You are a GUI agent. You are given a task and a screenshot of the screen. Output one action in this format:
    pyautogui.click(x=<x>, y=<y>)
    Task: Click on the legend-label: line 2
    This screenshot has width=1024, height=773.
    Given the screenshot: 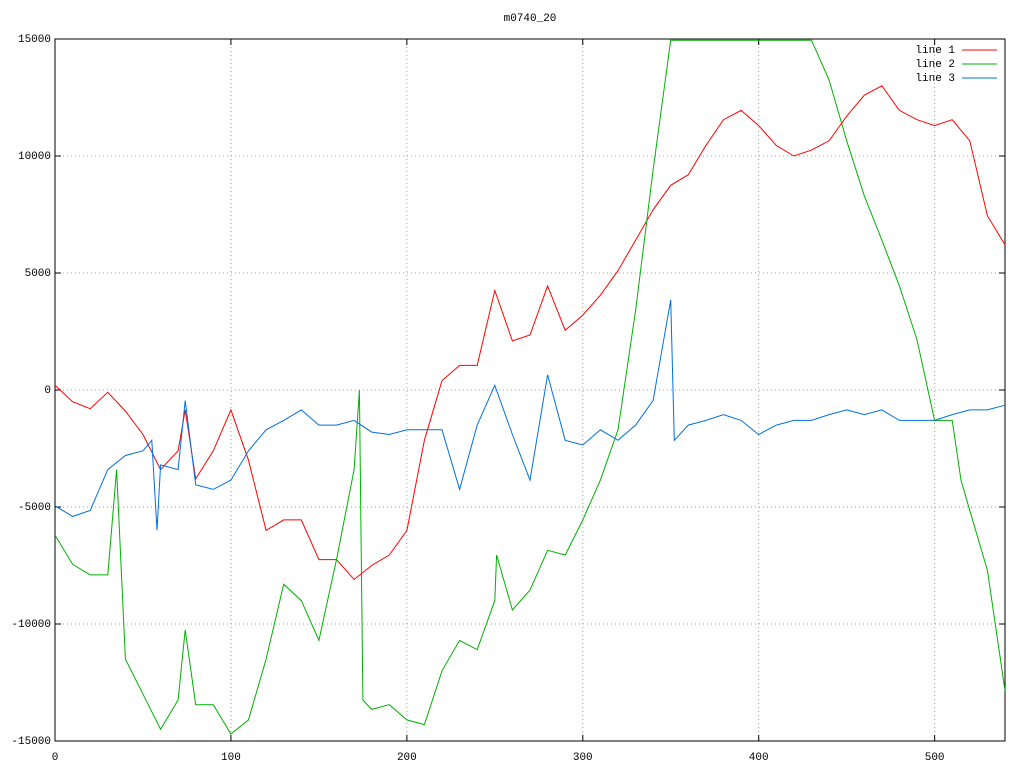 What is the action you would take?
    pyautogui.click(x=935, y=65)
    